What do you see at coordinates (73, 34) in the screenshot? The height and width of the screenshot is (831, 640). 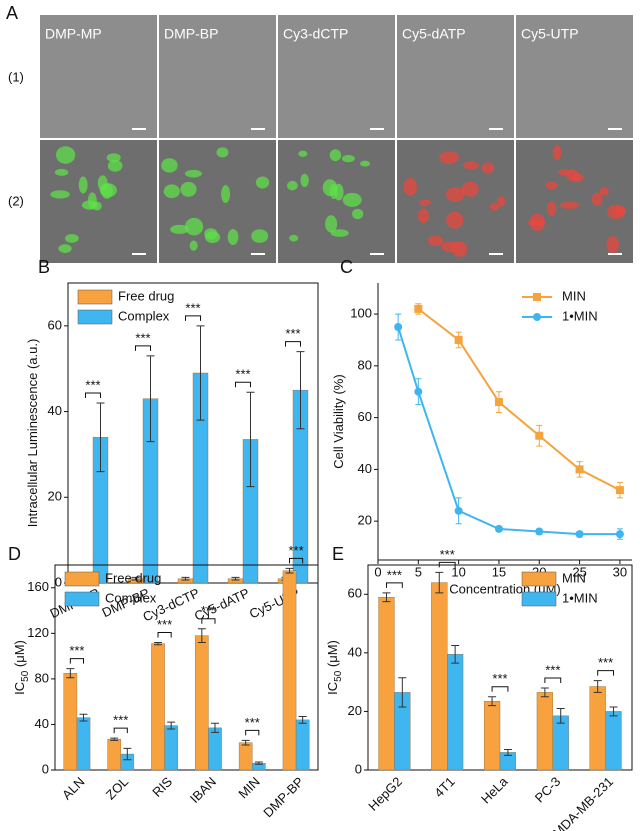 I see `column-title: DMP-MP` at bounding box center [73, 34].